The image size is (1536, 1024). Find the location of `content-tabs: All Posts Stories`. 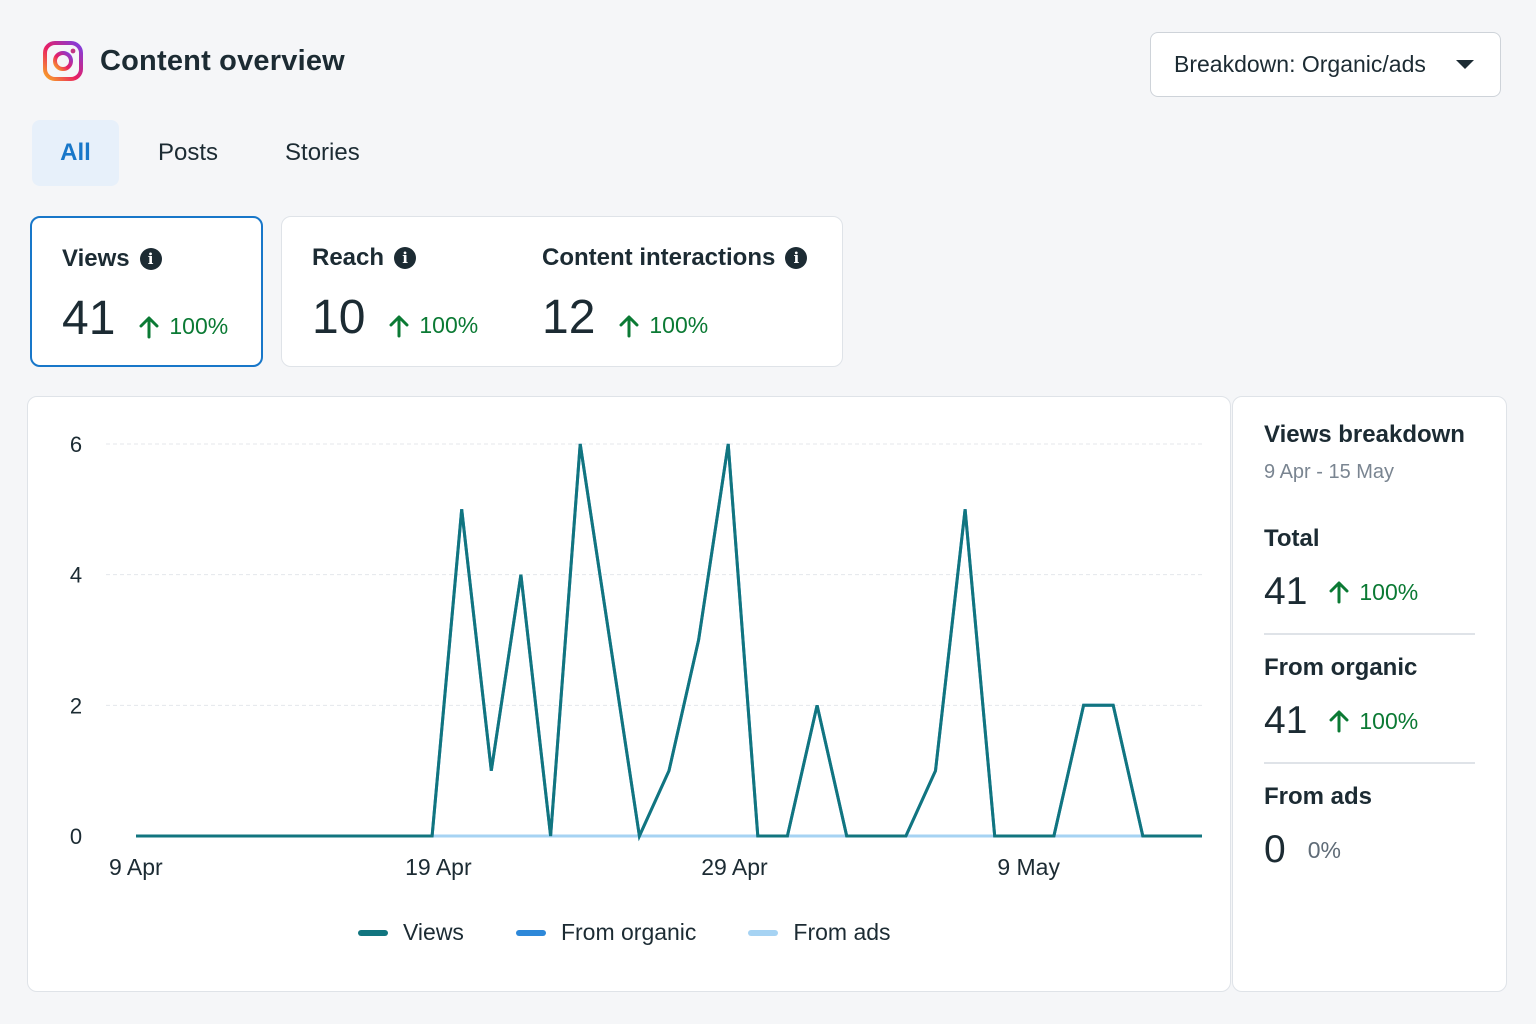

content-tabs: All Posts Stories is located at coordinates (196, 153).